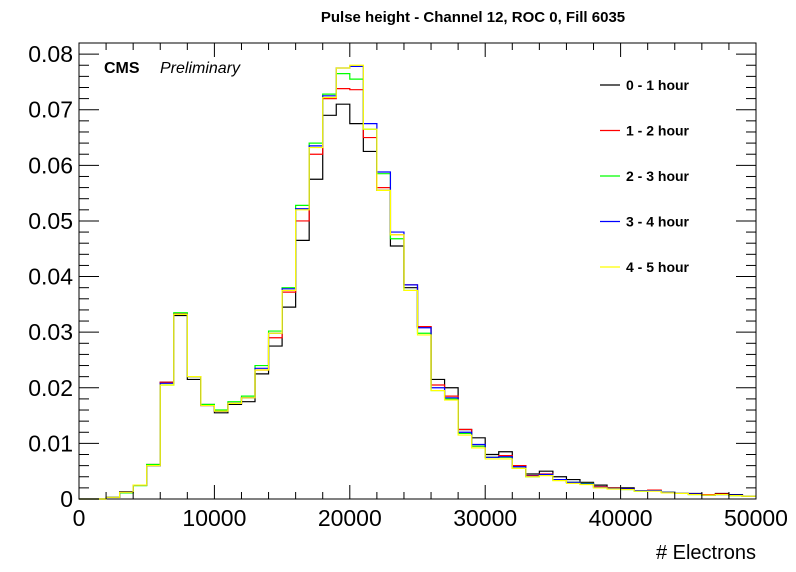 This screenshot has width=796, height=572. What do you see at coordinates (756, 518) in the screenshot?
I see `x-tick-label: 50000` at bounding box center [756, 518].